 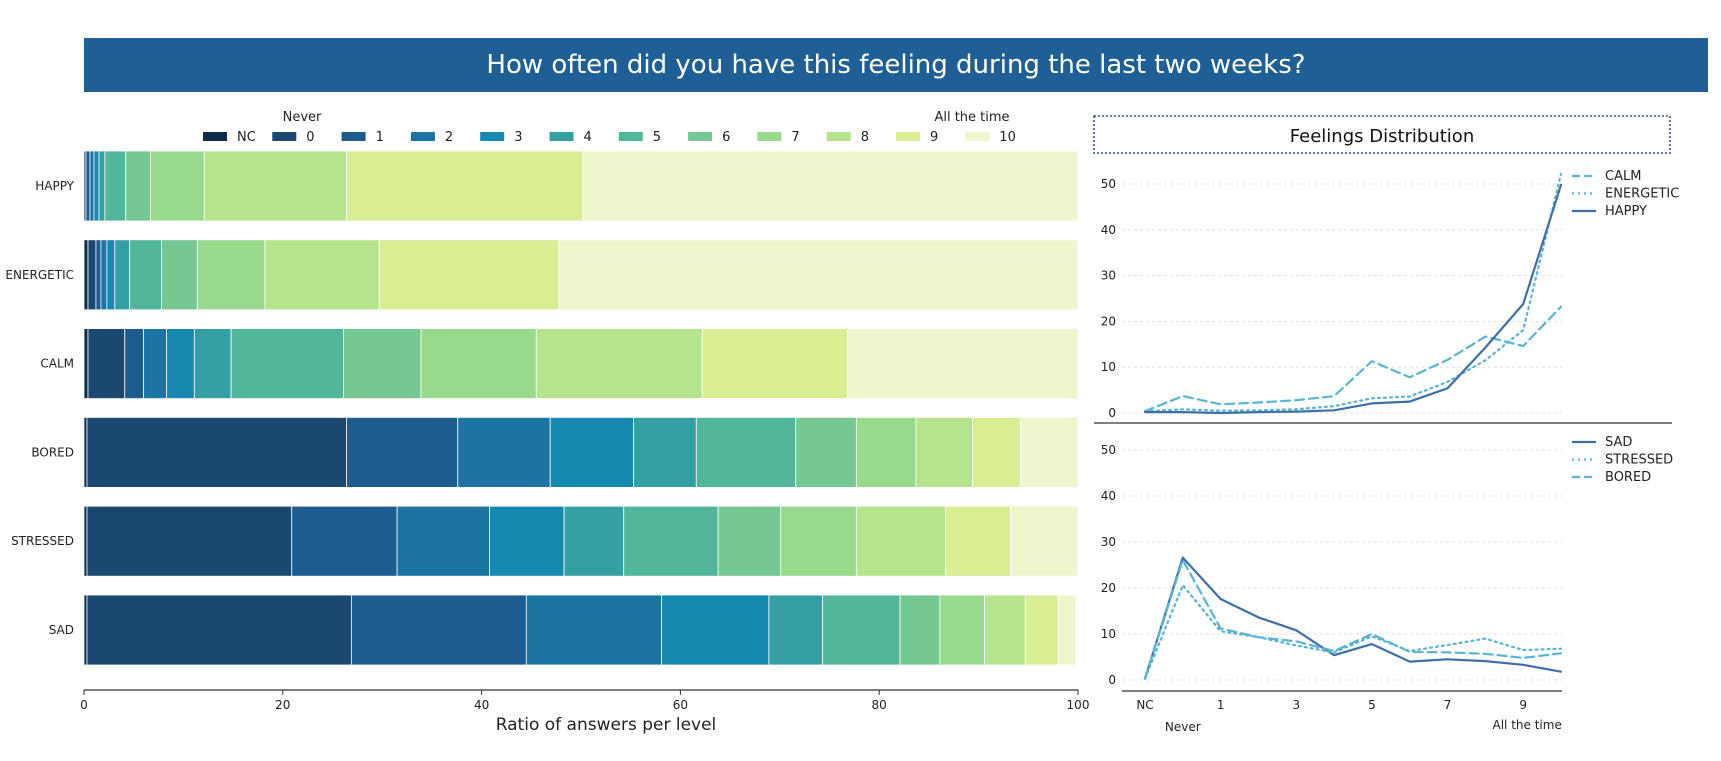 What do you see at coordinates (1078, 705) in the screenshot?
I see `x-tick-label: 100` at bounding box center [1078, 705].